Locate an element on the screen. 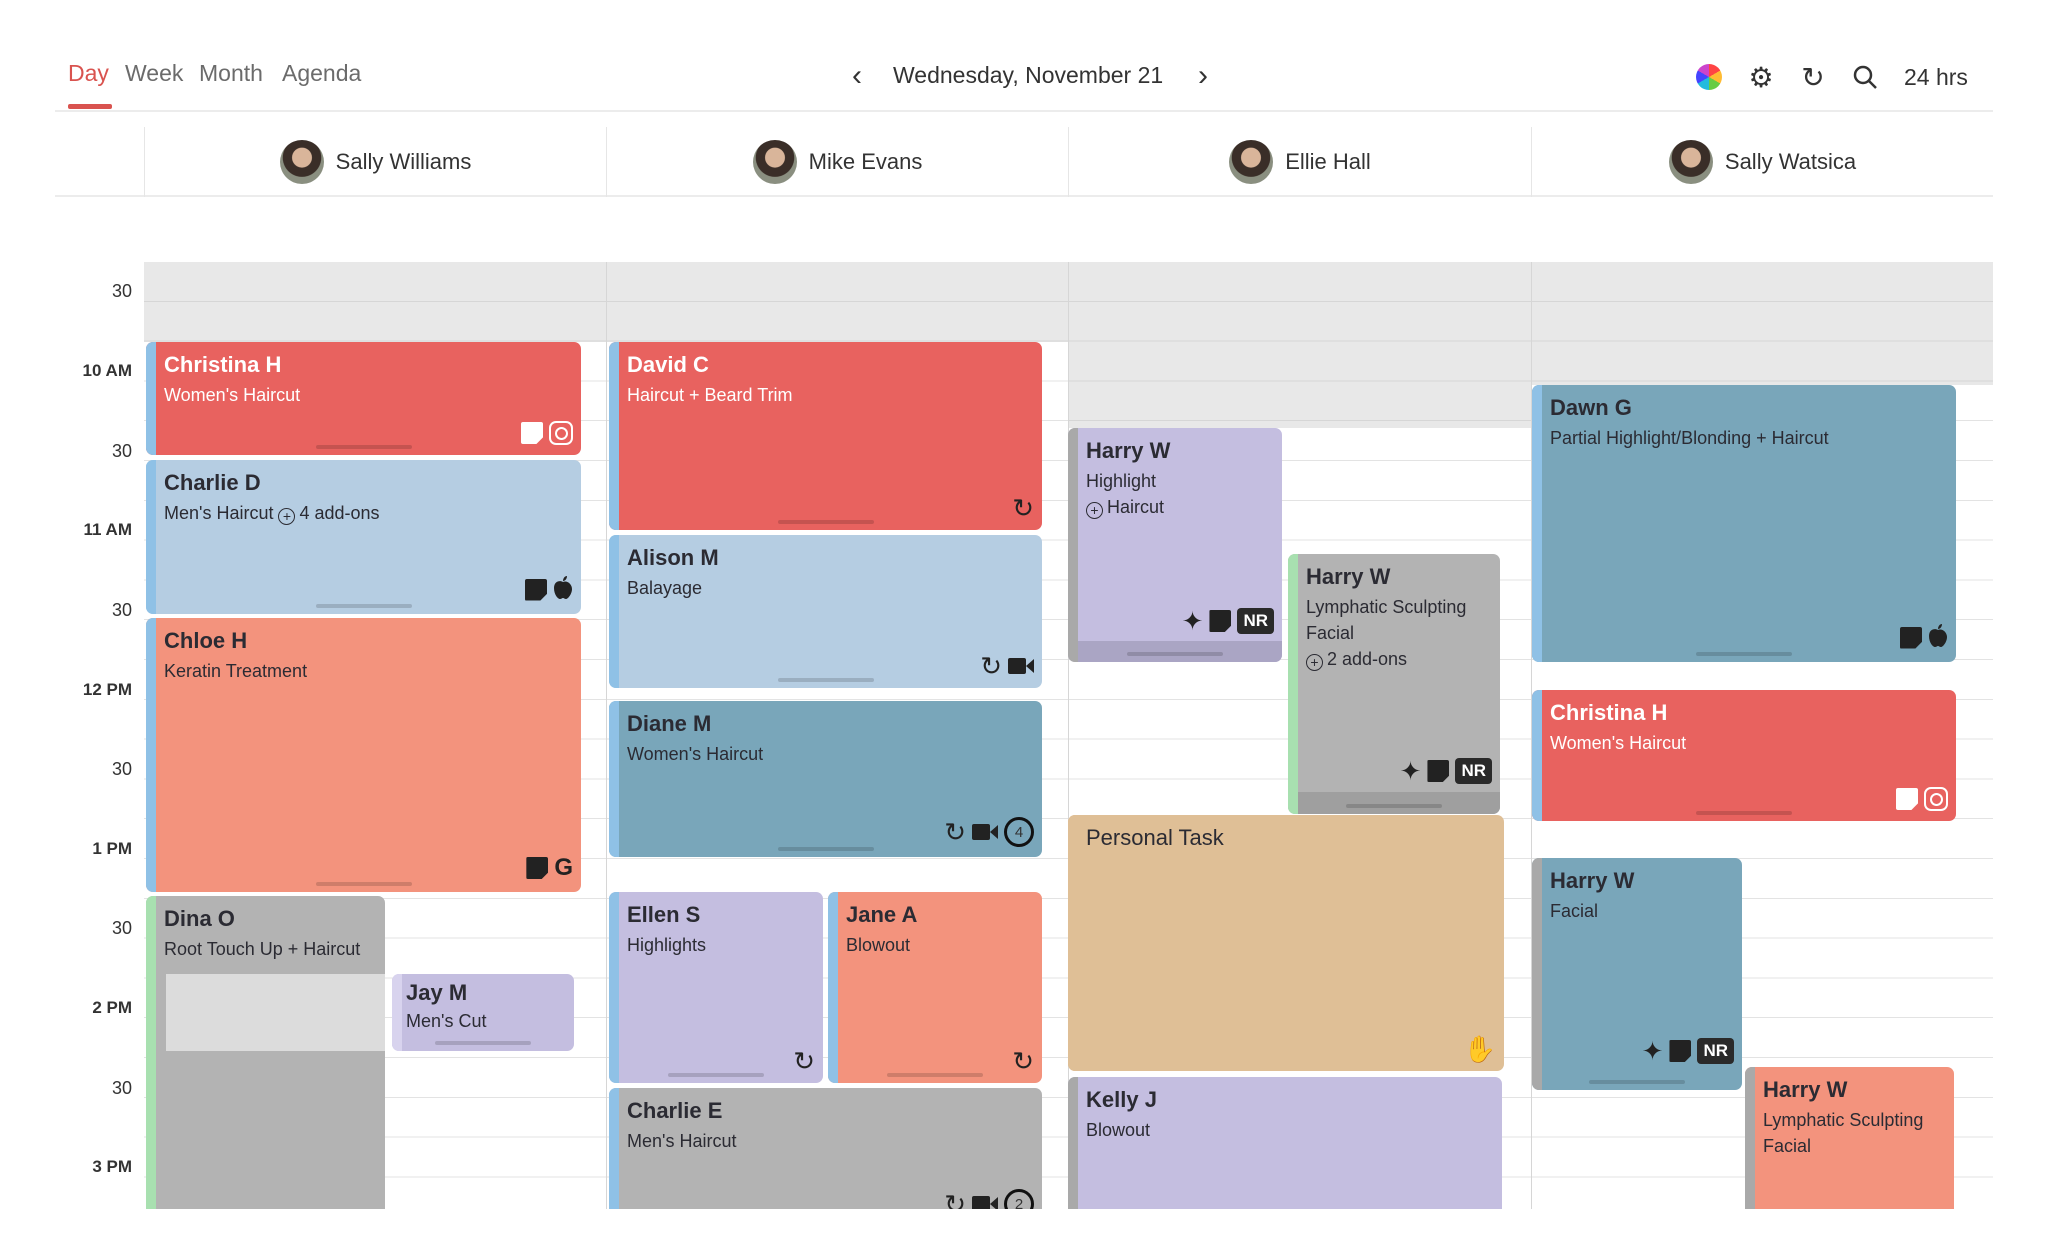  visit-count-badge: 2 is located at coordinates (1019, 1199).